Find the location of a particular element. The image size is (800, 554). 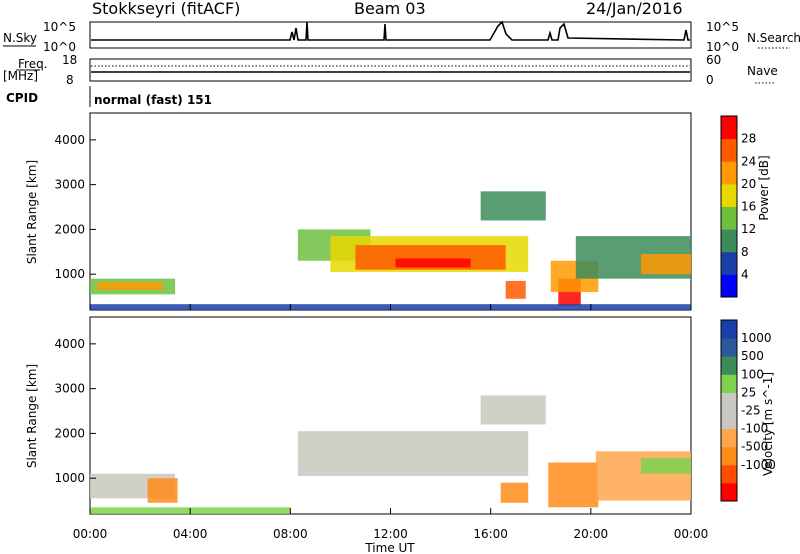

nsky-label: N.Sky is located at coordinates (20, 38).